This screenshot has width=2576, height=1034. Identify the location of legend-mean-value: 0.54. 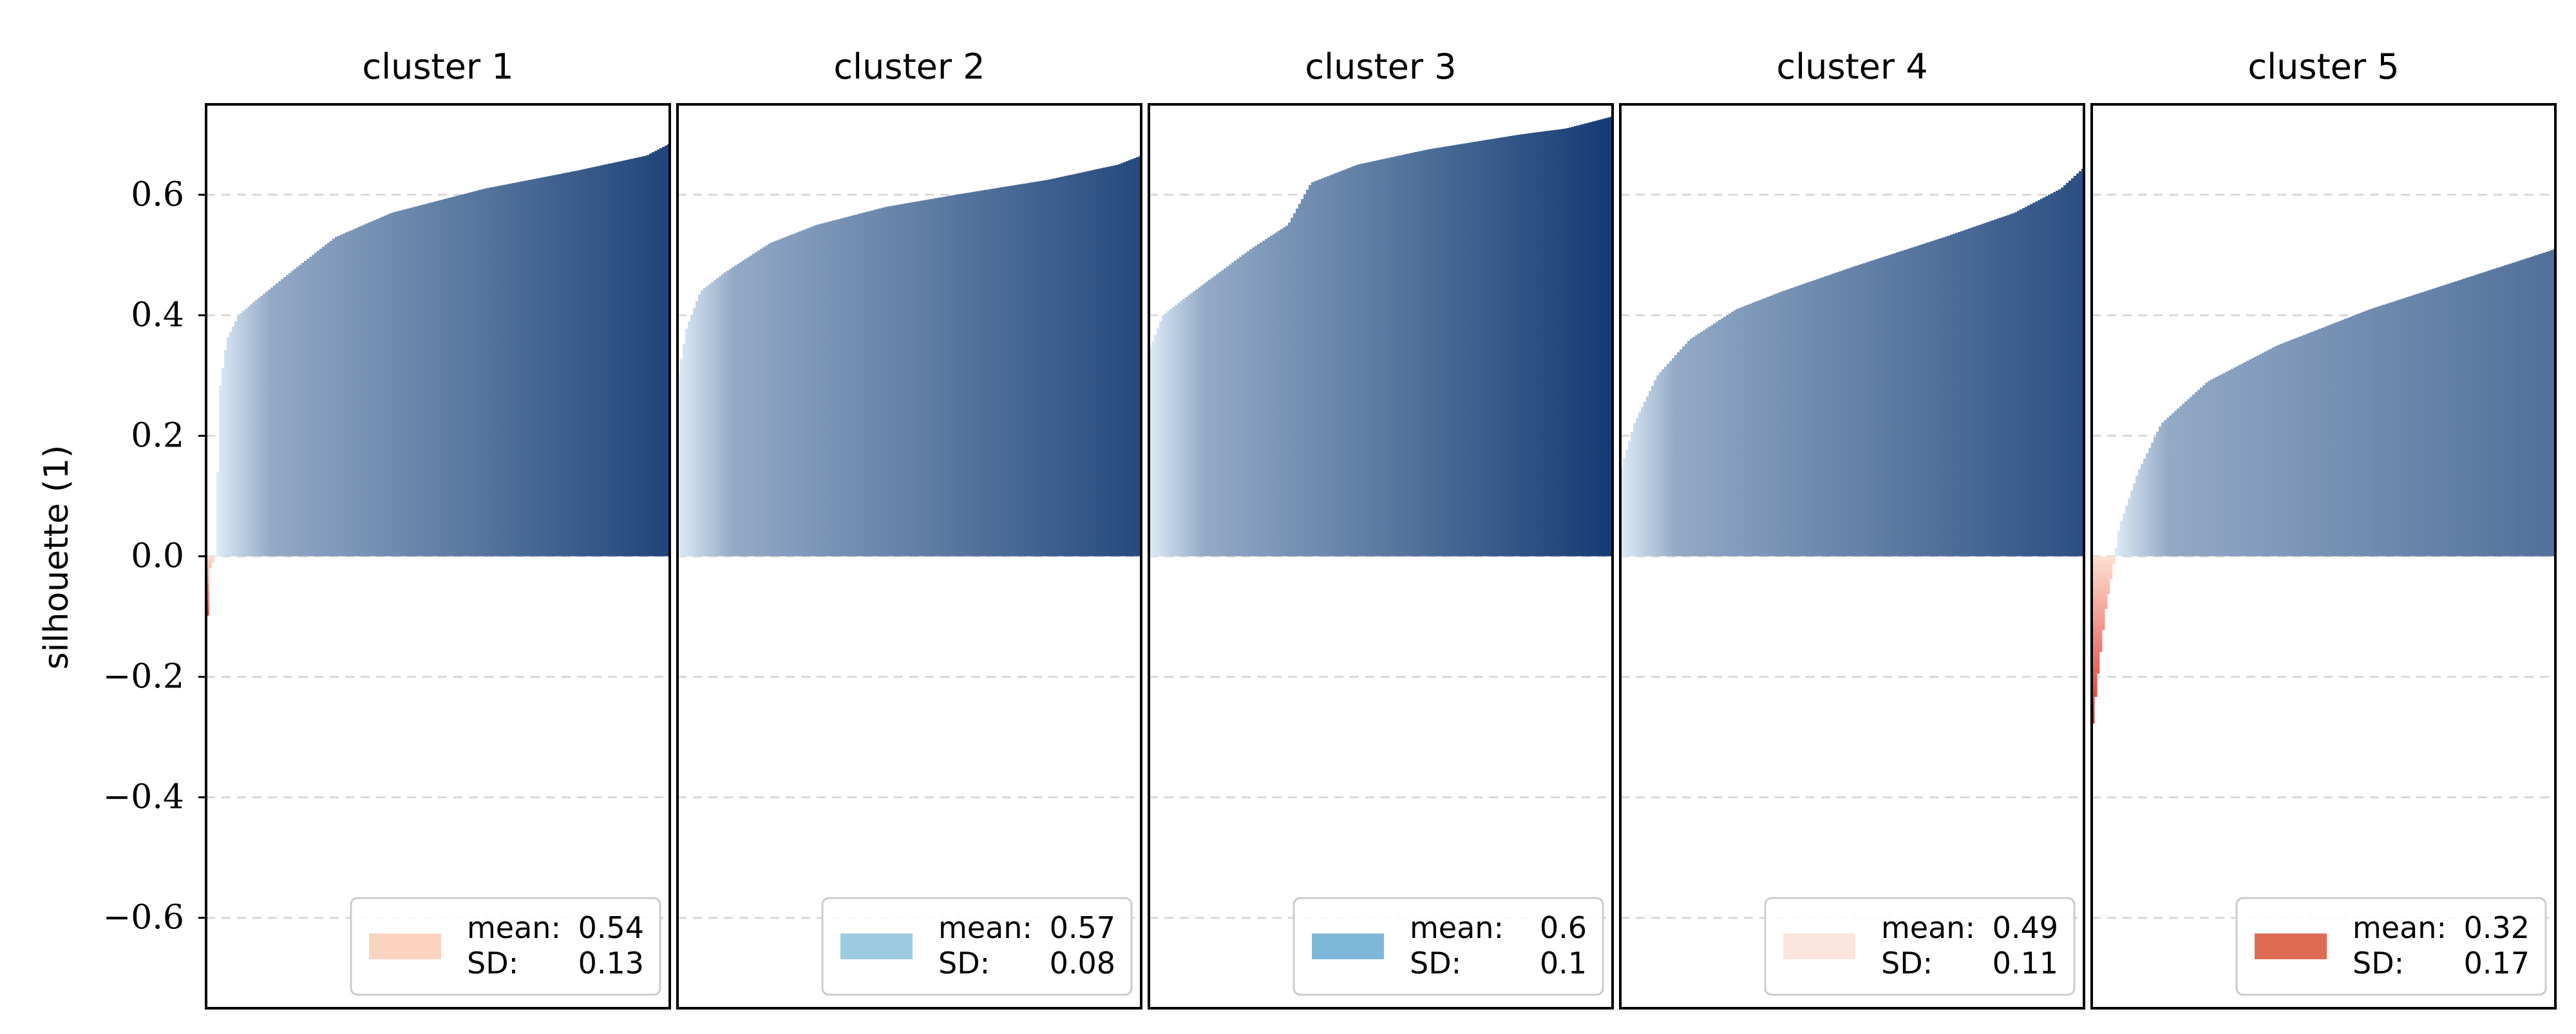
(611, 927).